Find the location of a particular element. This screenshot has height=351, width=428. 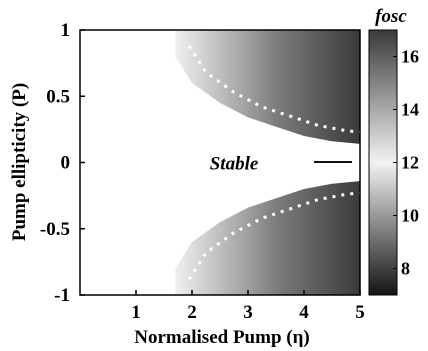

unstable-region-top is located at coordinates (267, 87).